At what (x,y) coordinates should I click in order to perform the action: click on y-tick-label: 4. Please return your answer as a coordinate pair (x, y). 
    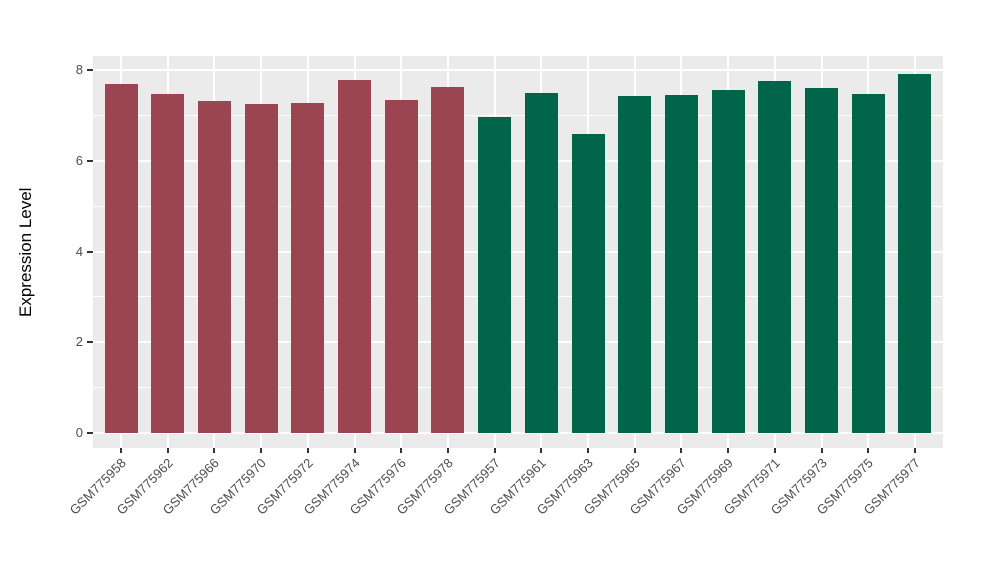
    Looking at the image, I should click on (79, 251).